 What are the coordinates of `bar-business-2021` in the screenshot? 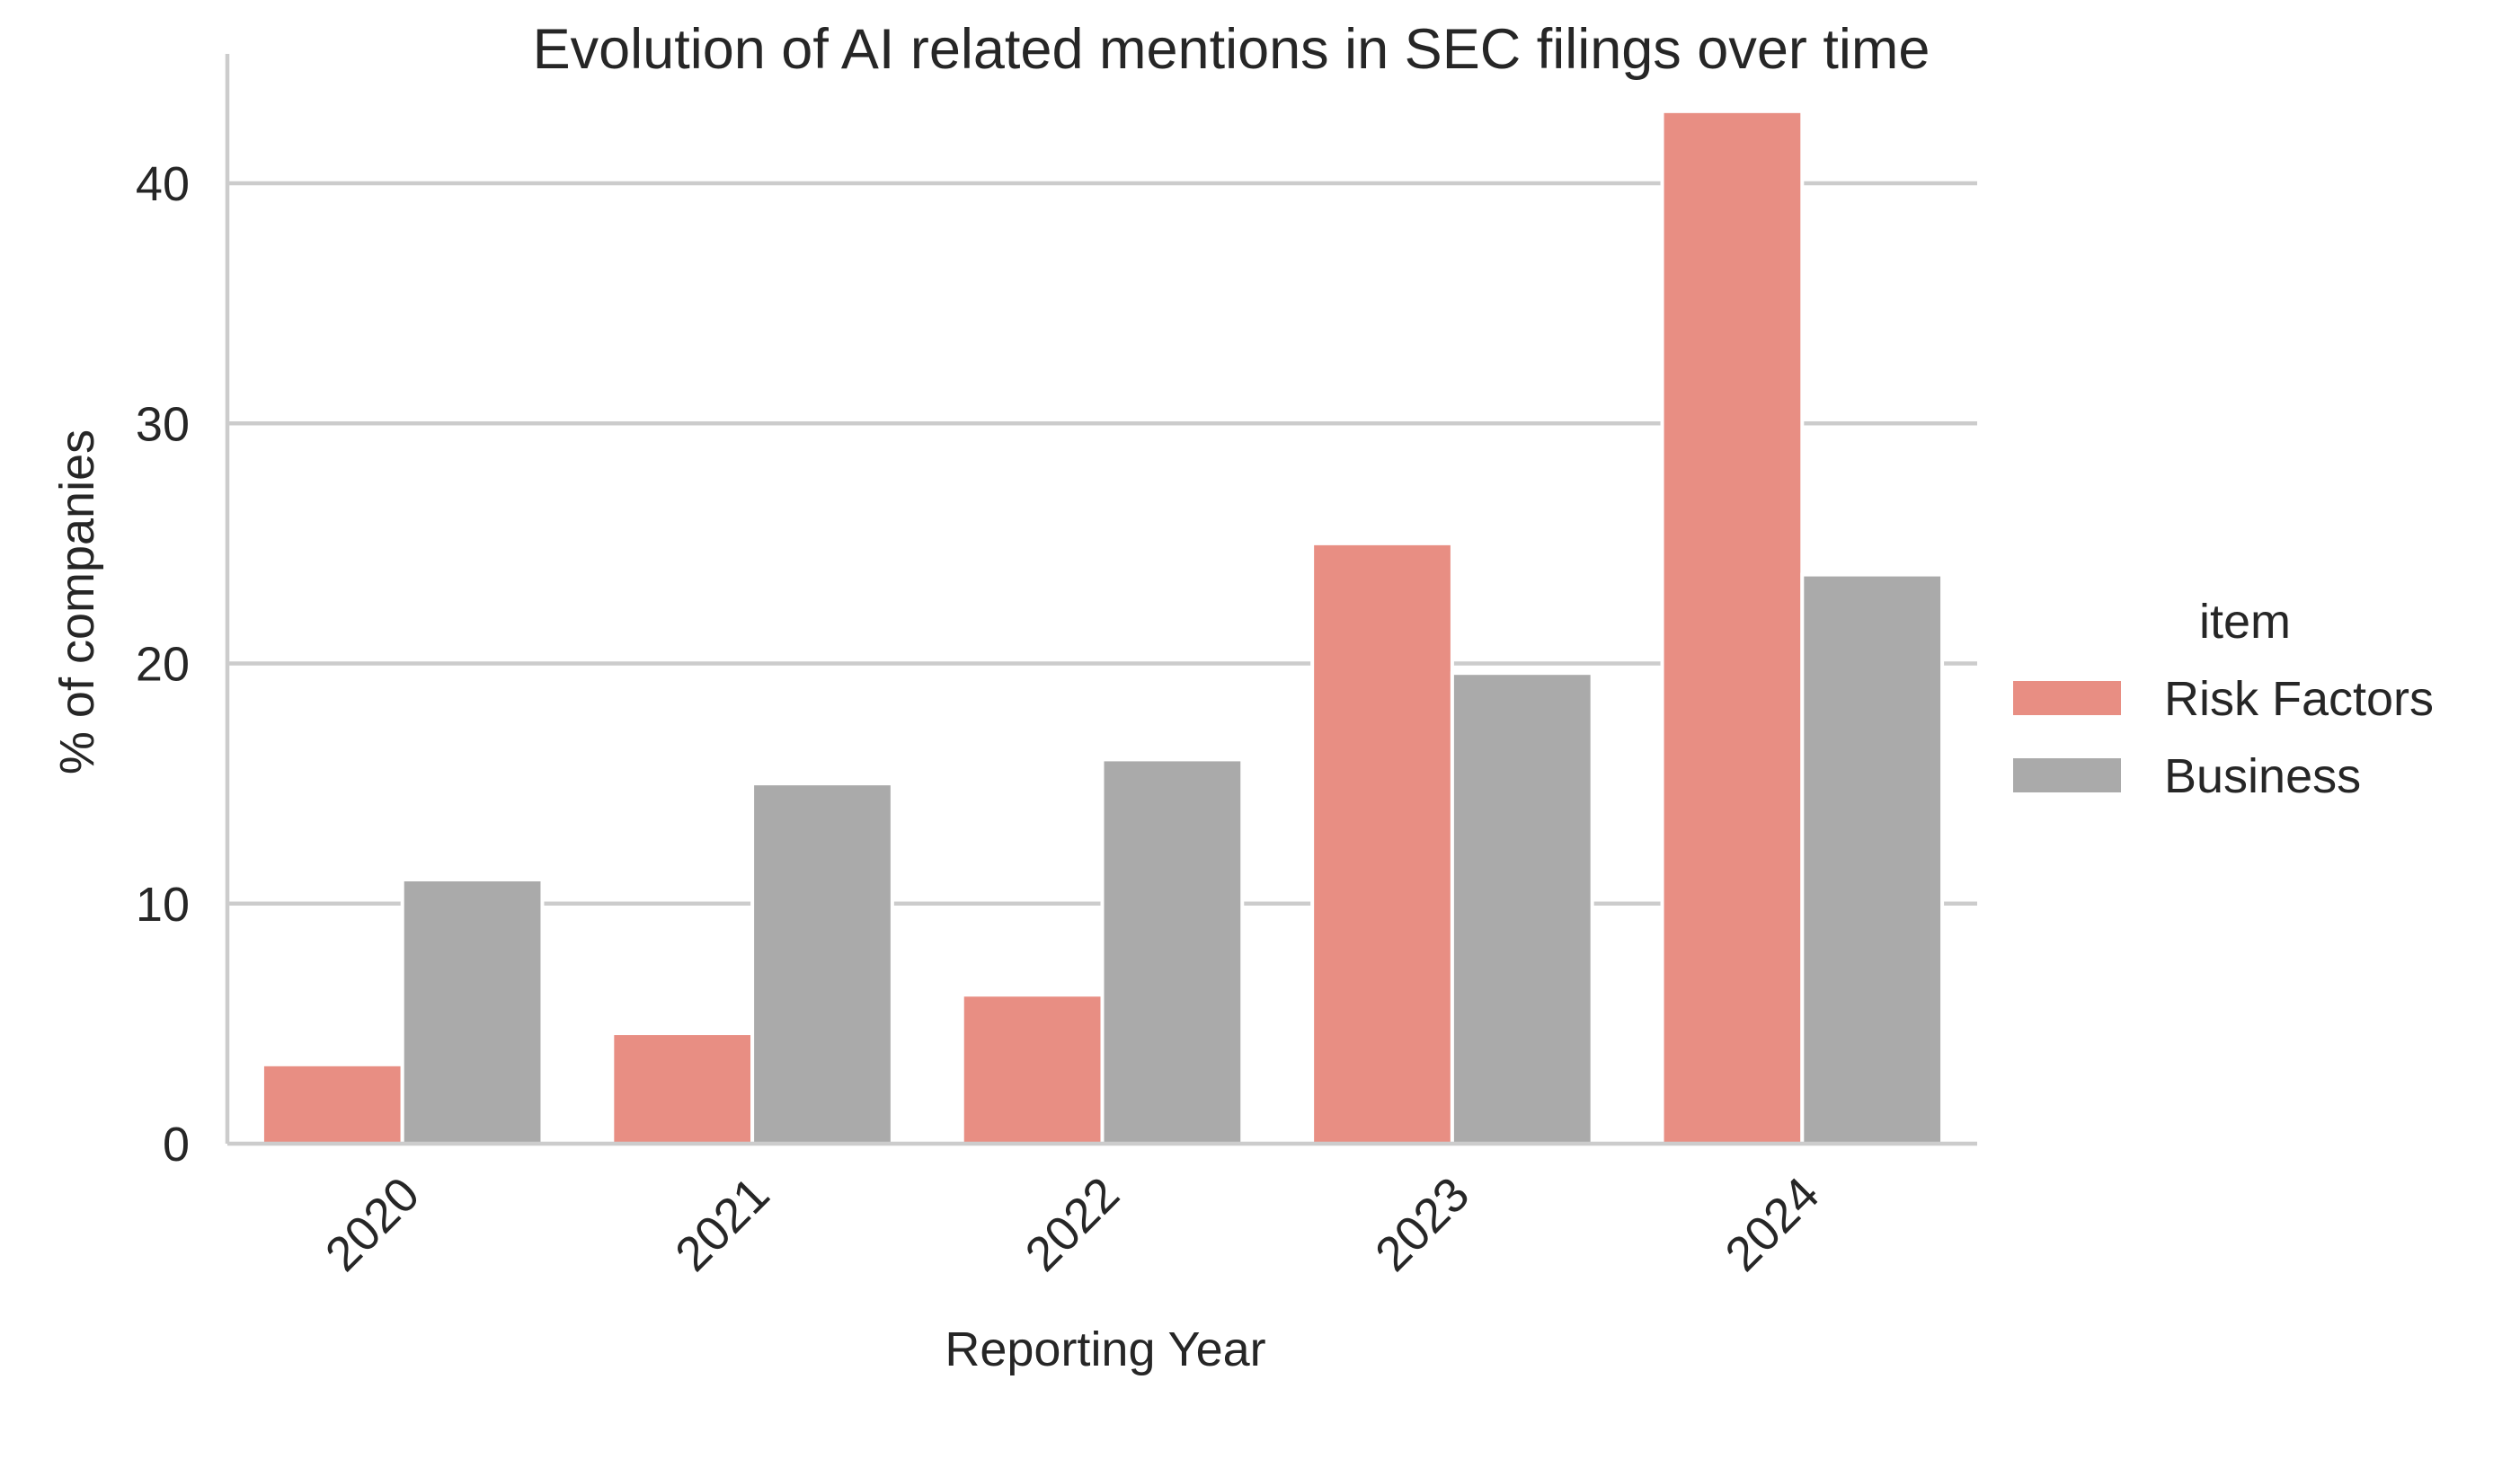 It's located at (822, 963).